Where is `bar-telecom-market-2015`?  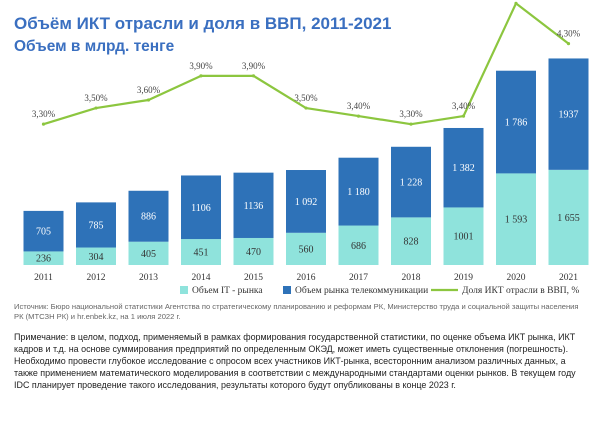
bar-telecom-market-2015 is located at coordinates (253, 205).